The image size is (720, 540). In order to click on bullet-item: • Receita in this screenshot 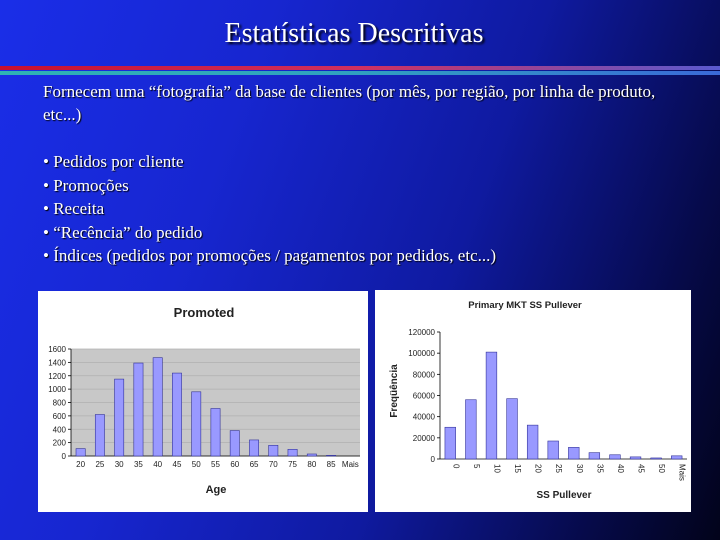, I will do `click(74, 208)`.